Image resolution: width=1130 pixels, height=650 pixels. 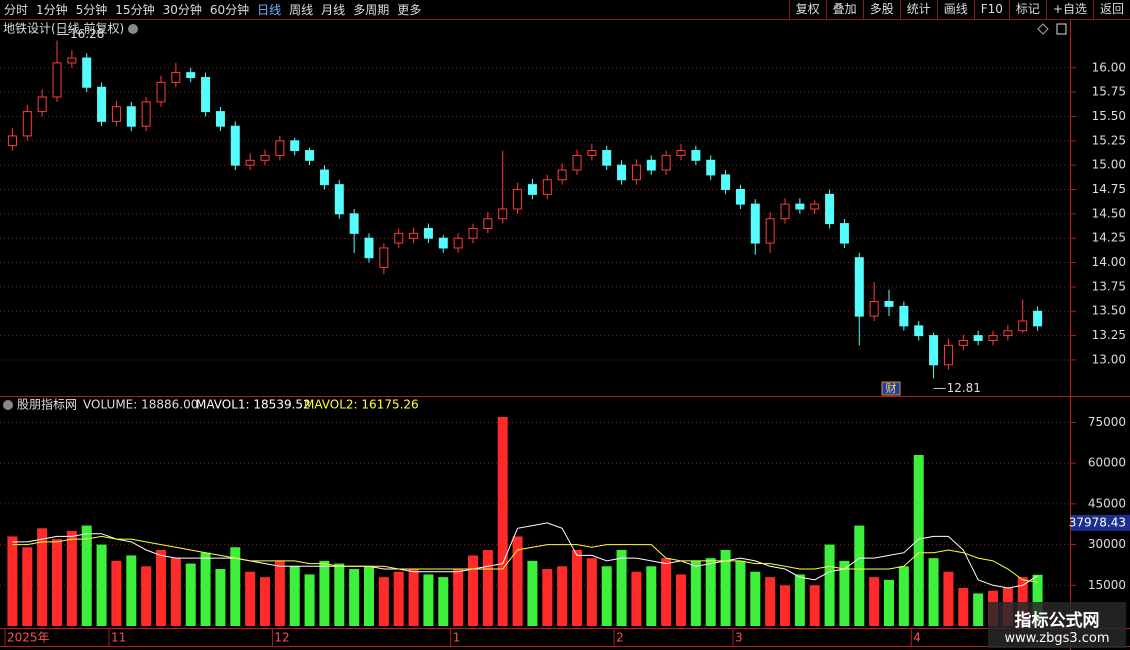 I want to click on x-tick-label: 12, so click(x=281, y=638).